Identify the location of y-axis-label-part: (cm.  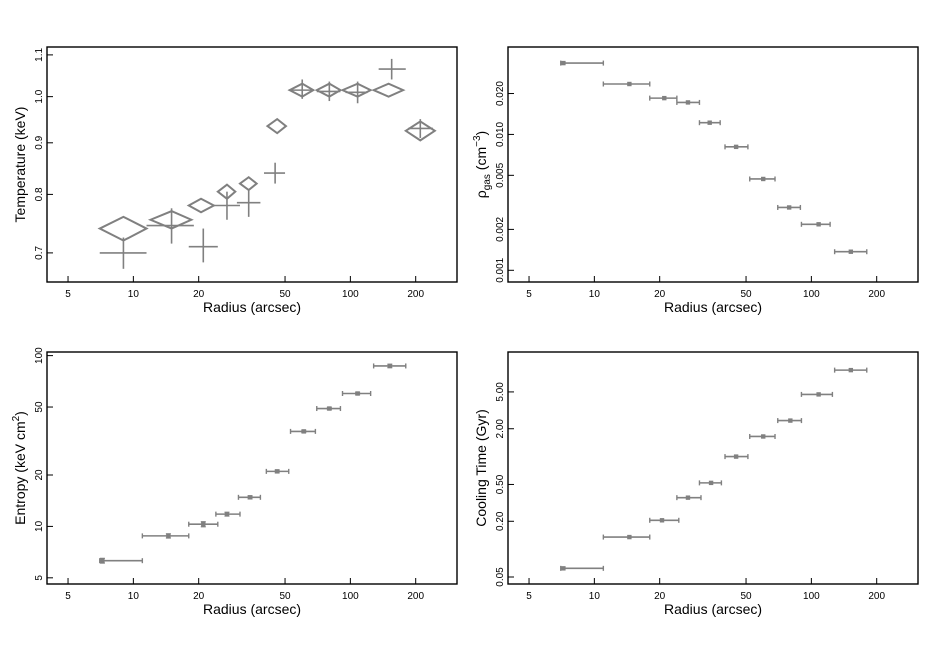
(481, 160).